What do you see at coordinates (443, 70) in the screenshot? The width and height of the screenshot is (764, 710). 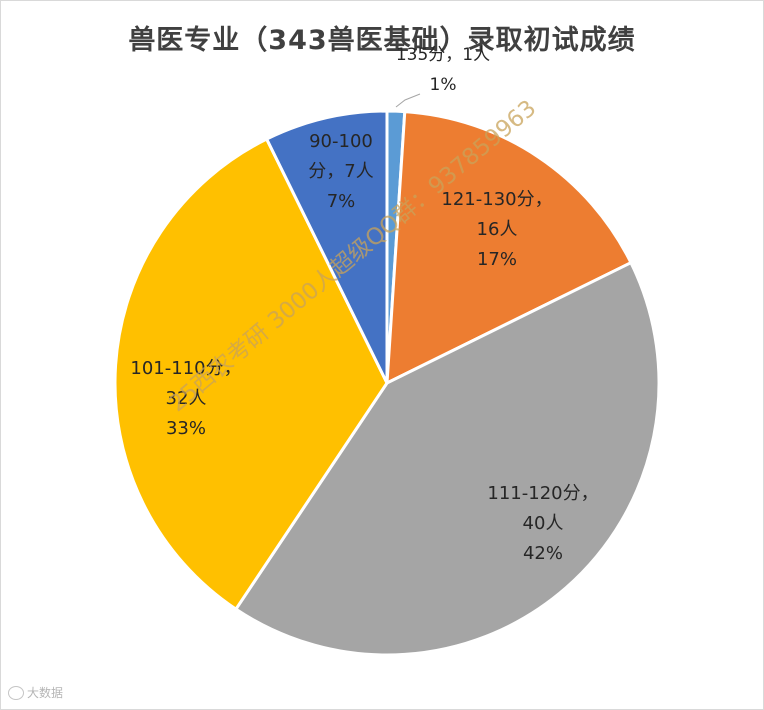 I see `data-label-0: 135分，1人 1%` at bounding box center [443, 70].